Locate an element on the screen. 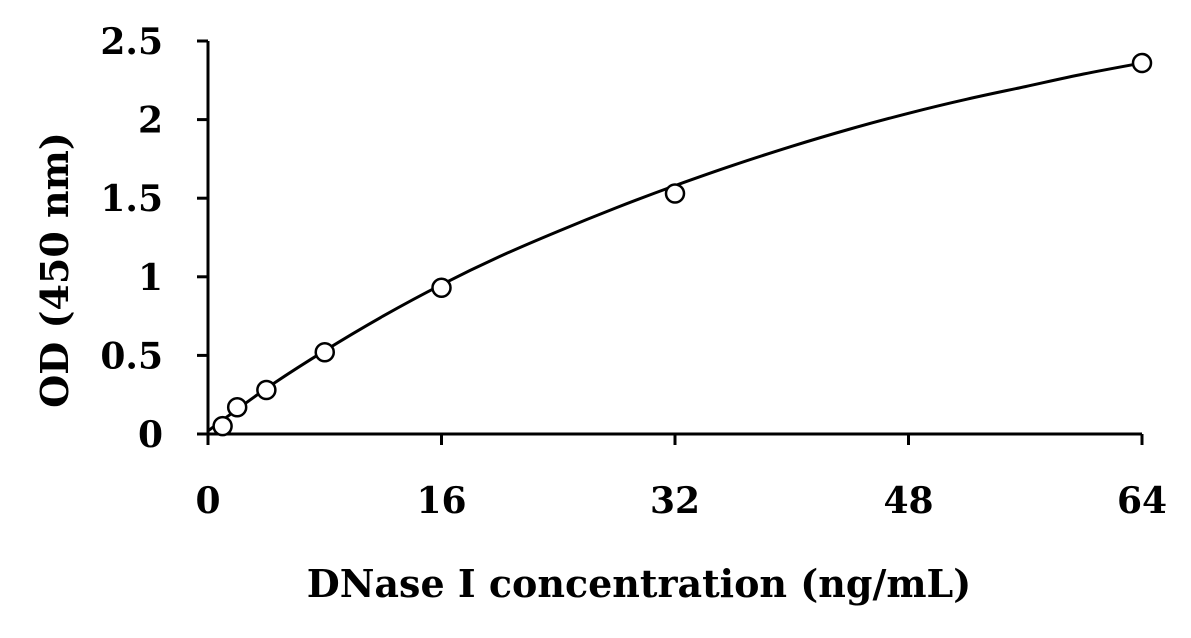 The image size is (1191, 638). x-tick-label: 64 is located at coordinates (1142, 501).